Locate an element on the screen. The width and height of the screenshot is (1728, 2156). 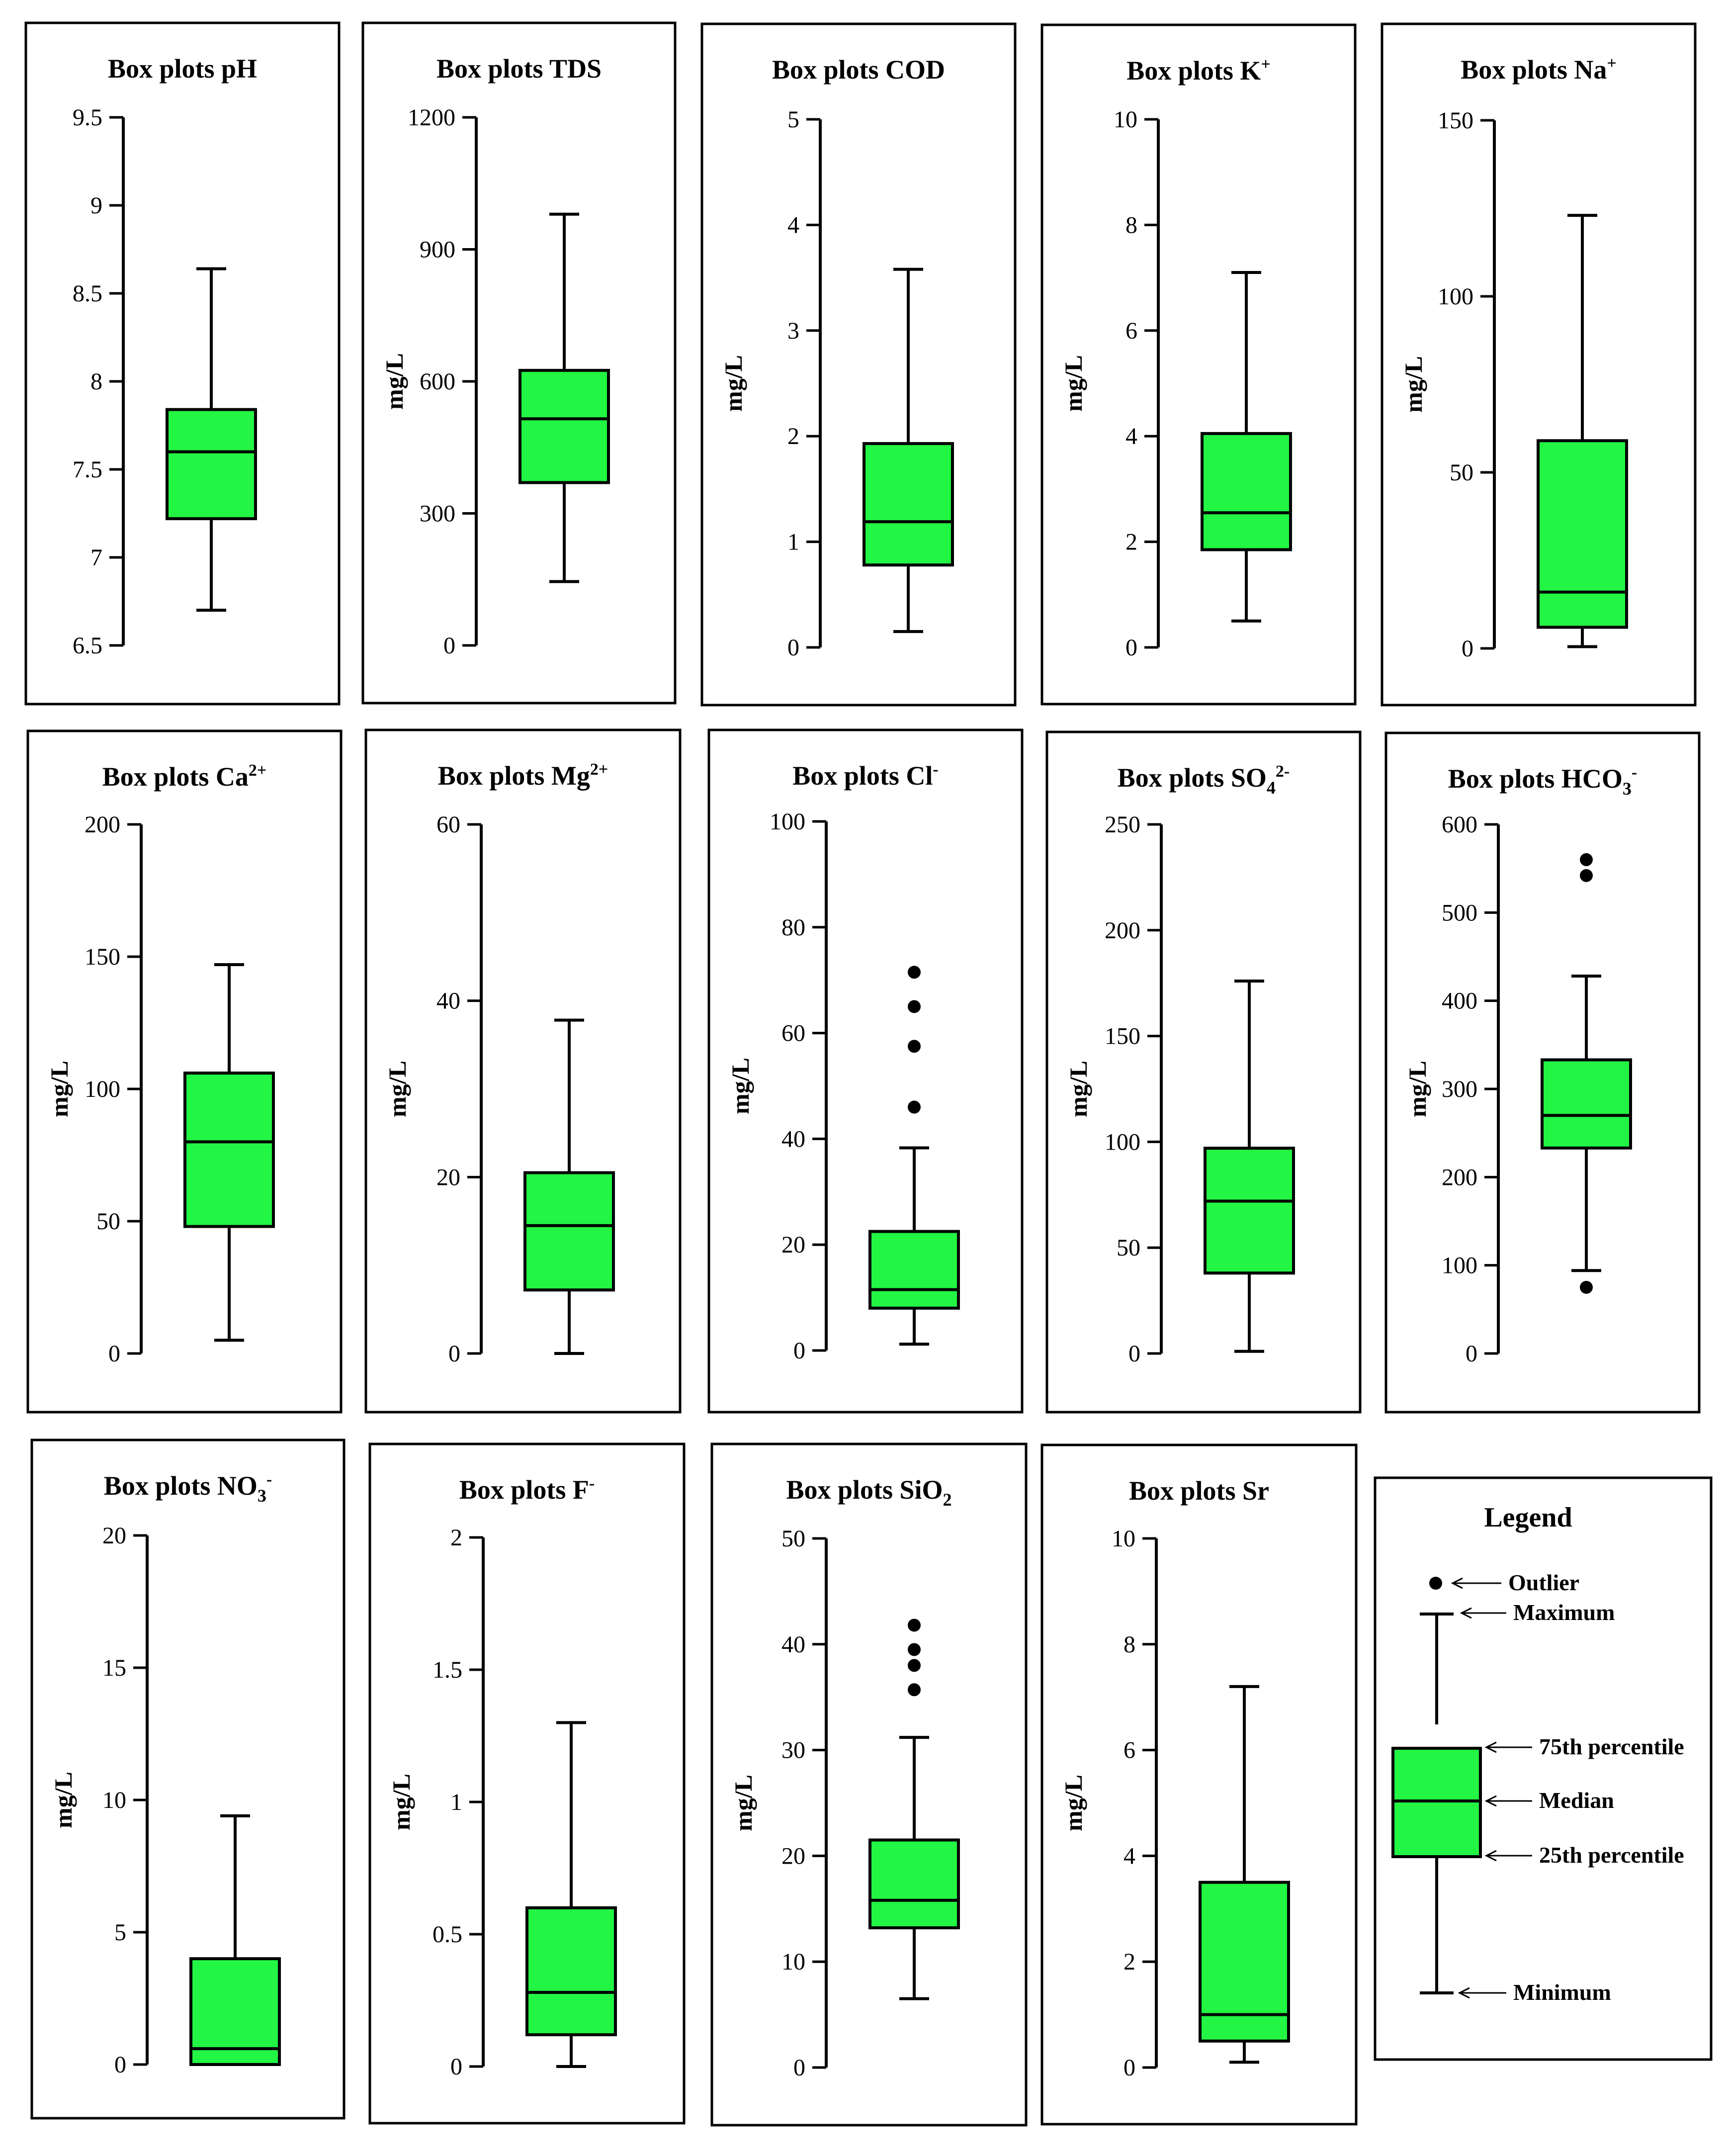
box-plot-panel: Box plots F- 0 0.5 1 1.5 2 mg/L is located at coordinates (527, 1783).